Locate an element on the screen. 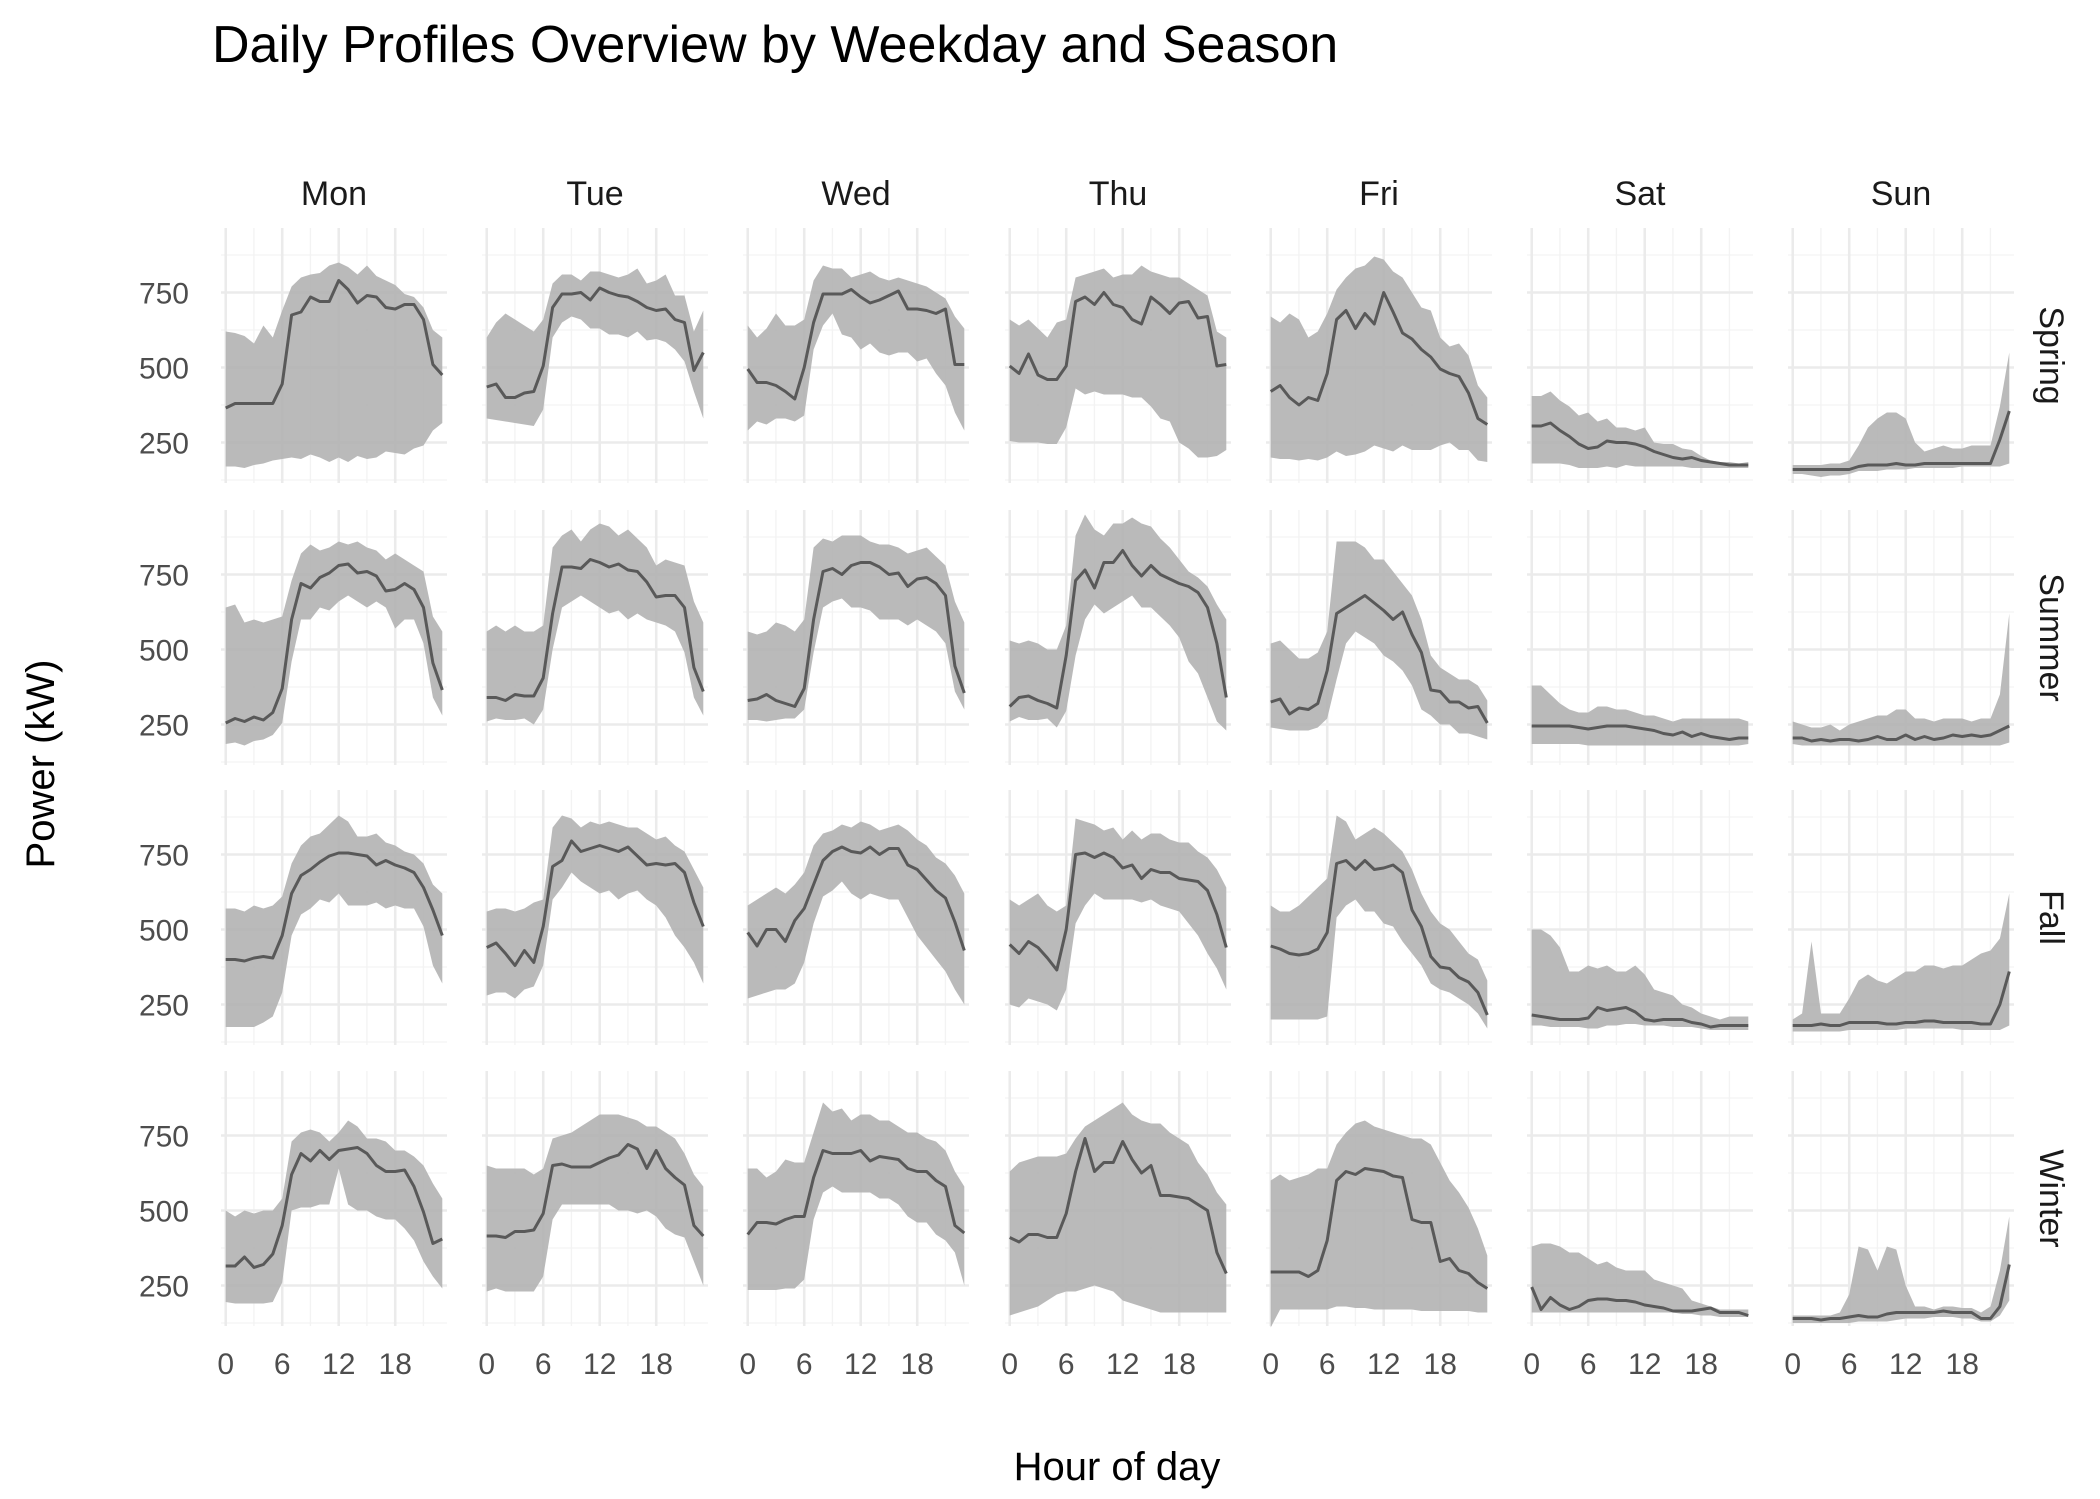 Image resolution: width=2100 pixels, height=1499 pixels. column-strip-label: Thu is located at coordinates (1118, 194).